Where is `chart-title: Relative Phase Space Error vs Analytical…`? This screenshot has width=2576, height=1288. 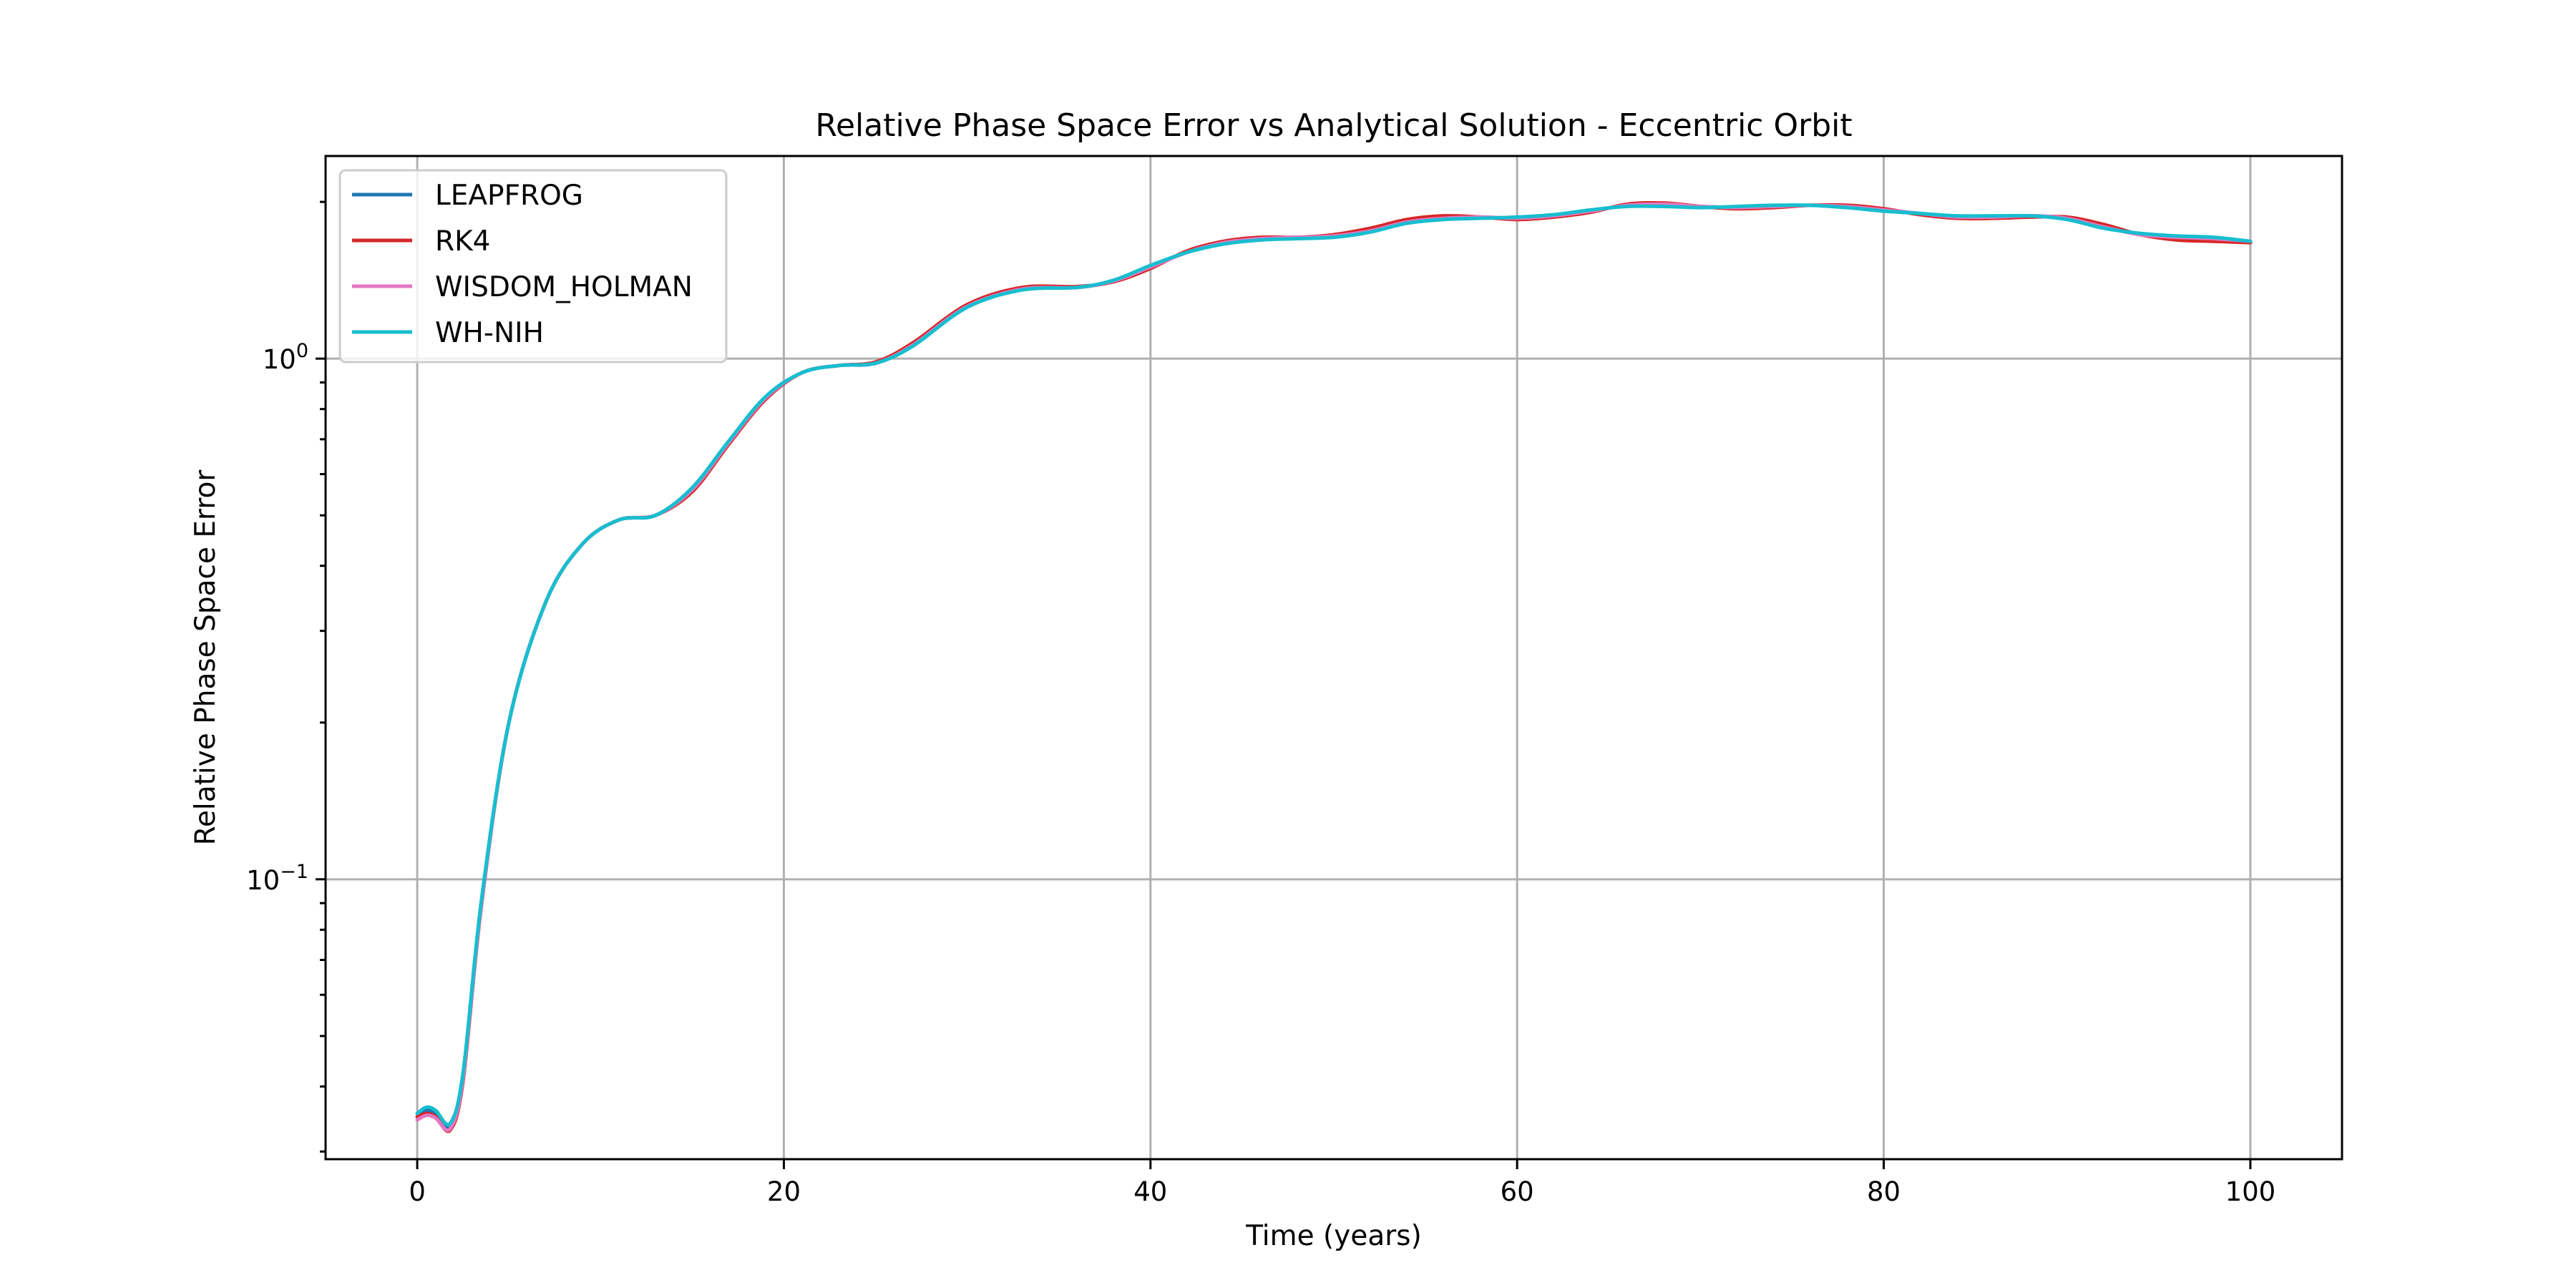 chart-title: Relative Phase Space Error vs Analytical… is located at coordinates (1333, 125).